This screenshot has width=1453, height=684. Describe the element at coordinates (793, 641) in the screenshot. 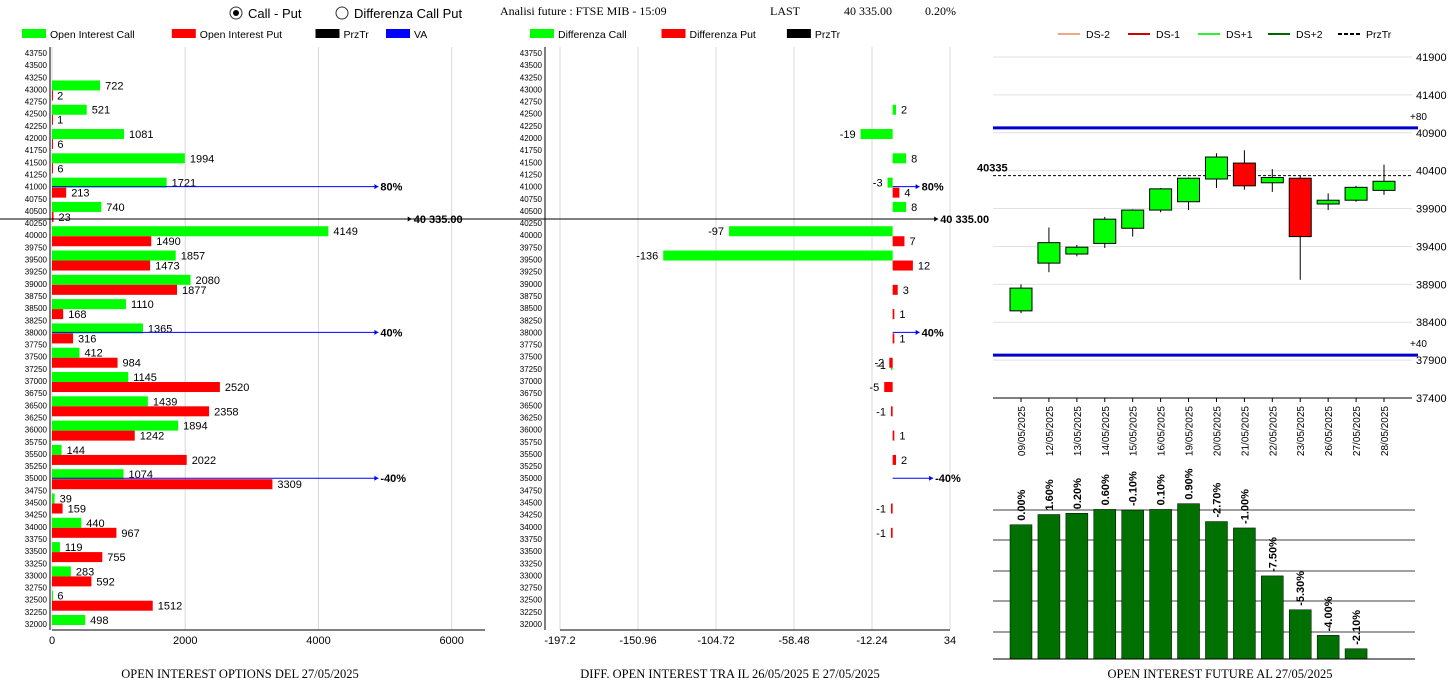

I see `chart2-xtick-label: -58.48` at that location.